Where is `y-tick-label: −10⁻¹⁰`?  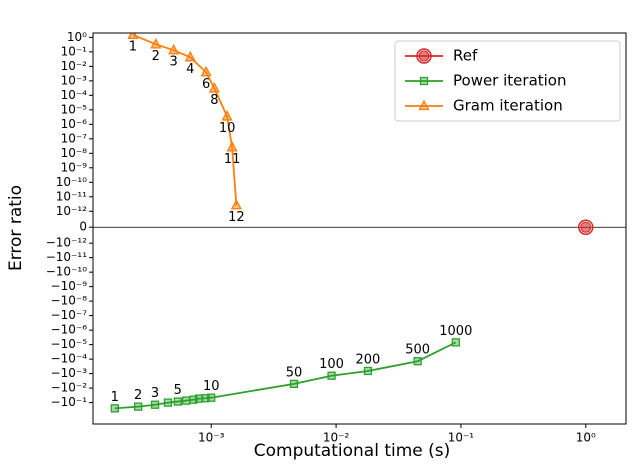
y-tick-label: −10⁻¹⁰ is located at coordinates (66, 272).